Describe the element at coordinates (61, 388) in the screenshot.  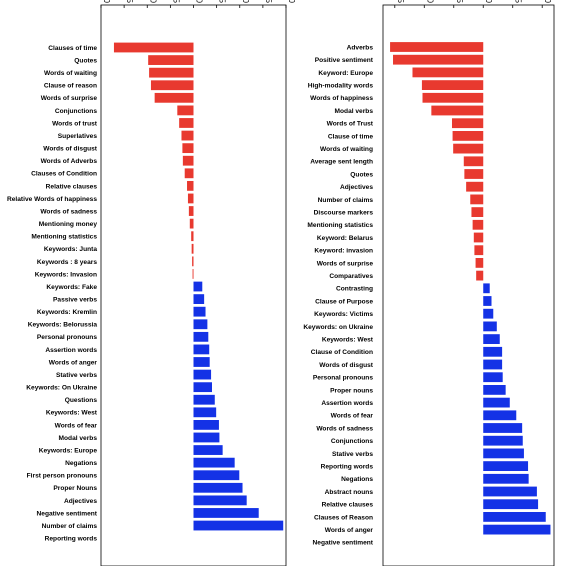
I see `category-label: Keywords: On Ukraine` at that location.